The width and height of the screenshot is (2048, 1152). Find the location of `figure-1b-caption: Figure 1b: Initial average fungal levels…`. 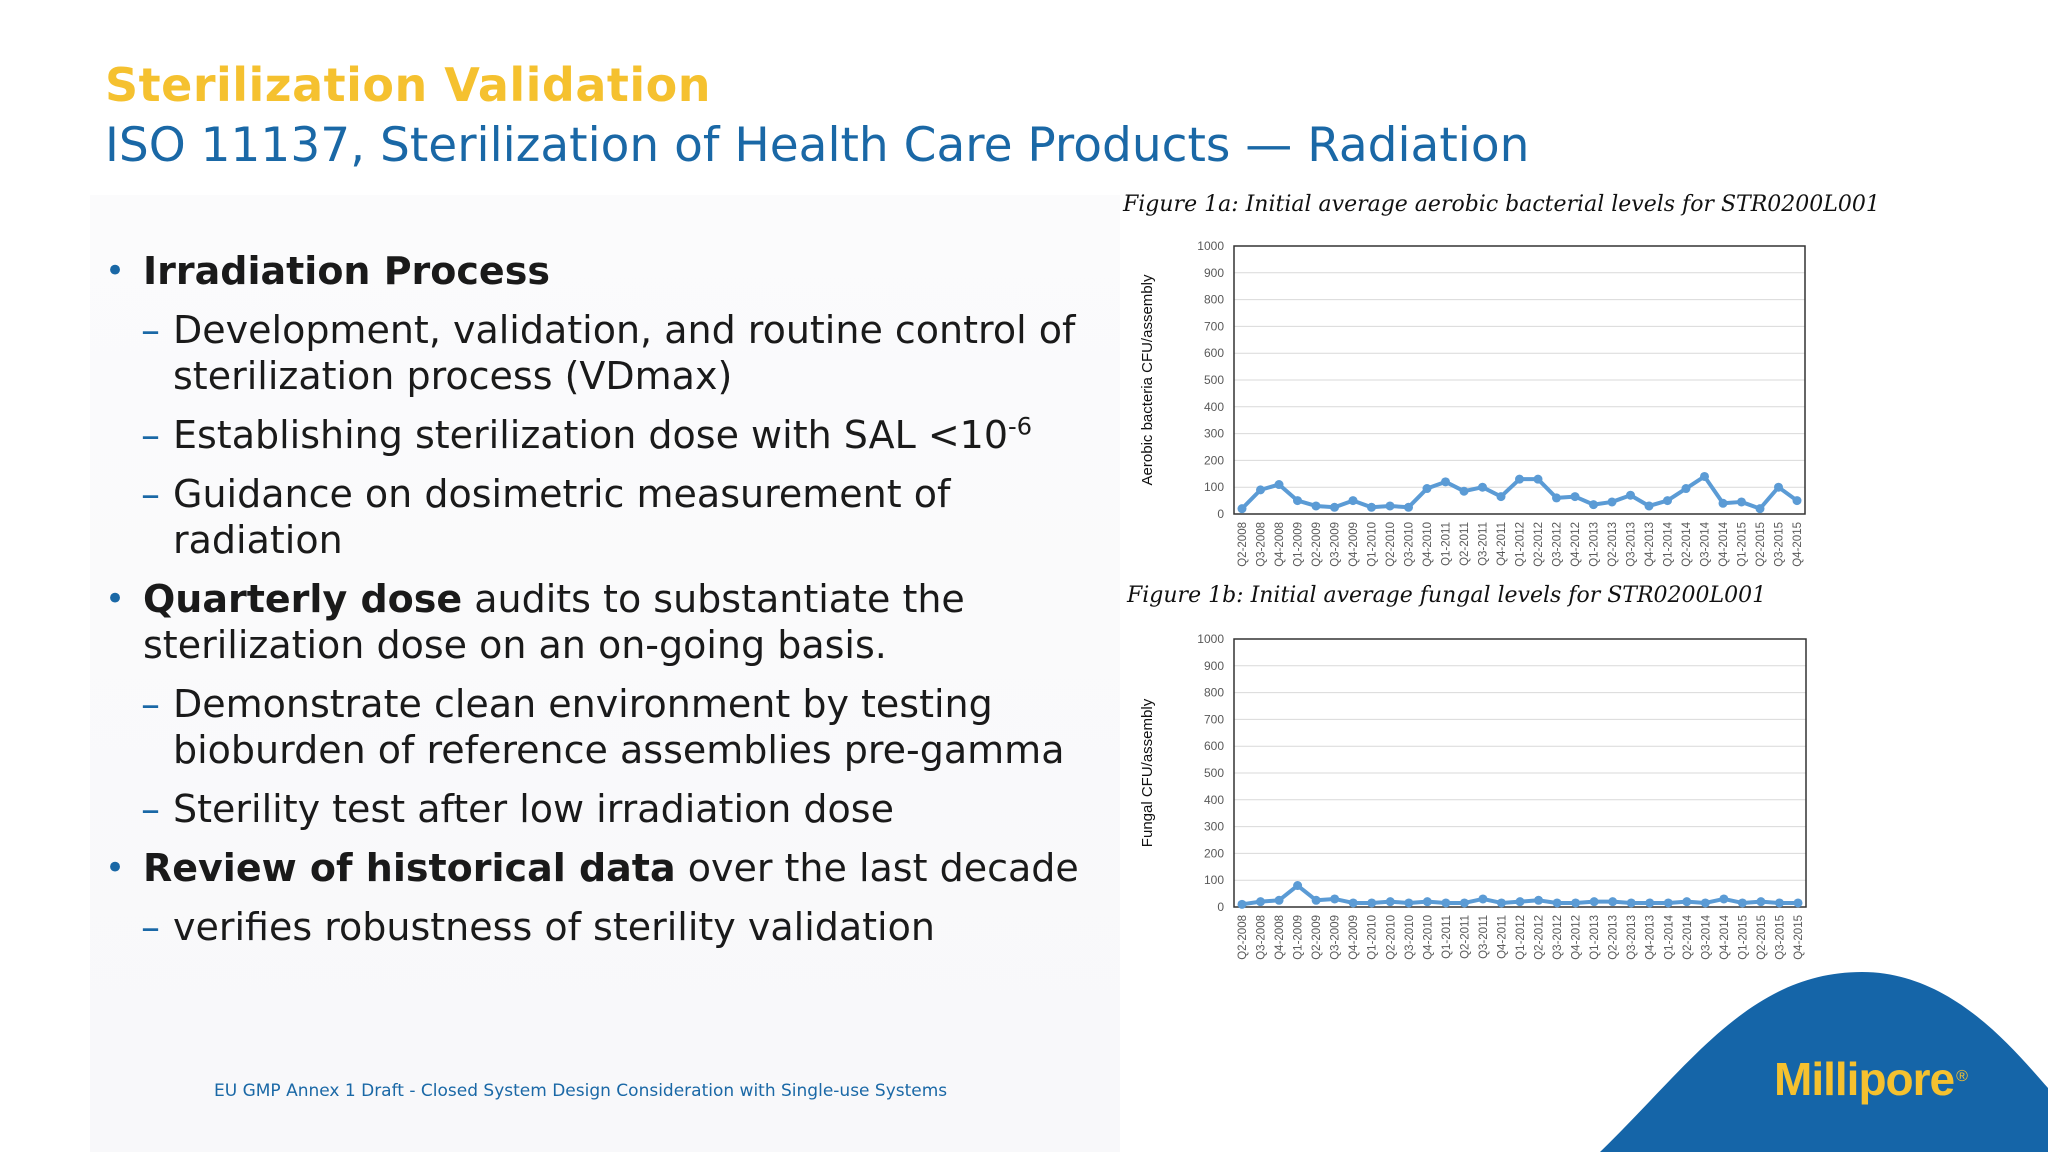

figure-1b-caption: Figure 1b: Initial average fungal levels… is located at coordinates (1447, 595).